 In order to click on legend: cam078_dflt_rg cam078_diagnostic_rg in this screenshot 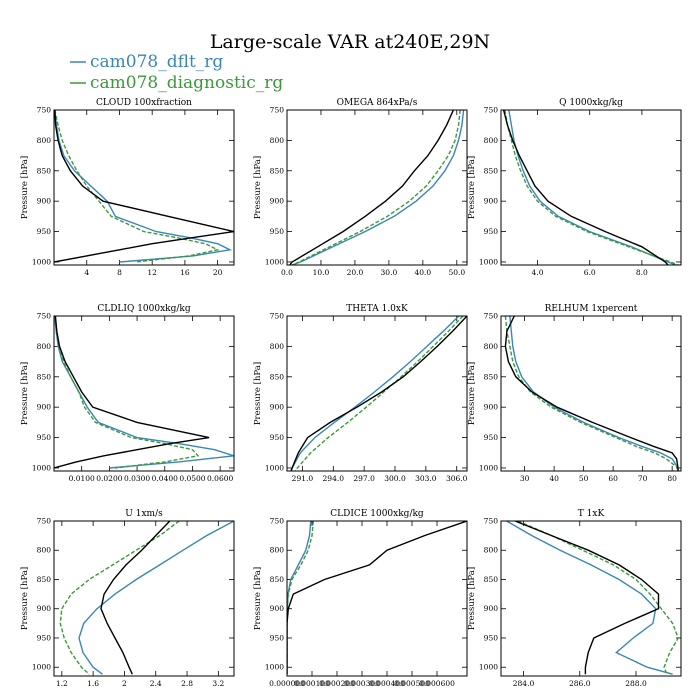, I will do `click(176, 72)`.